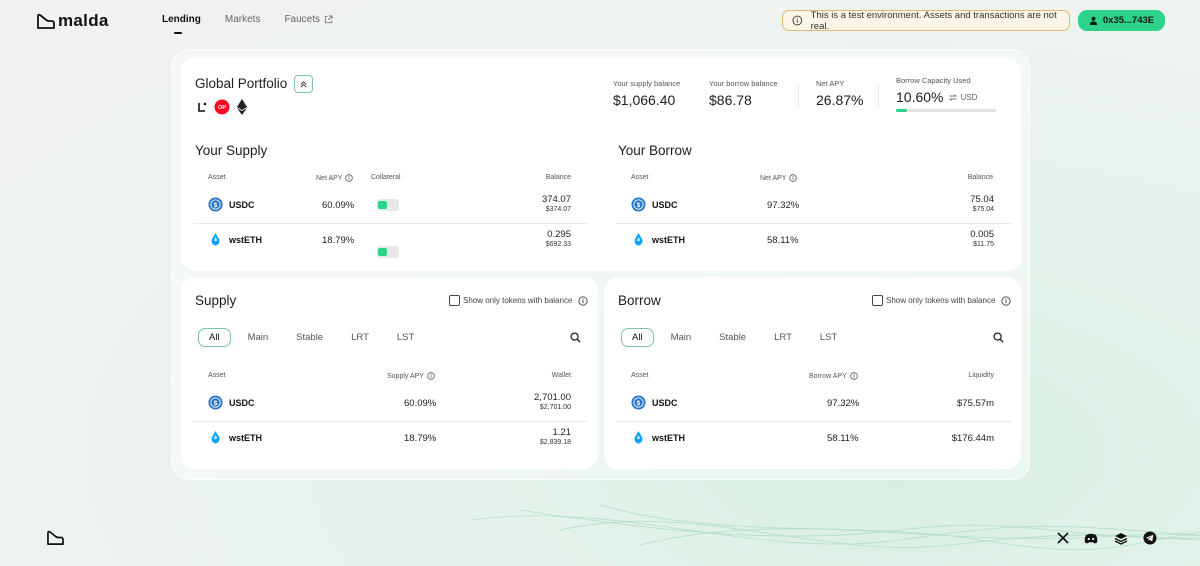 This screenshot has width=1200, height=566. I want to click on borrow-capacity-label: Borrow Capacity Used, so click(933, 80).